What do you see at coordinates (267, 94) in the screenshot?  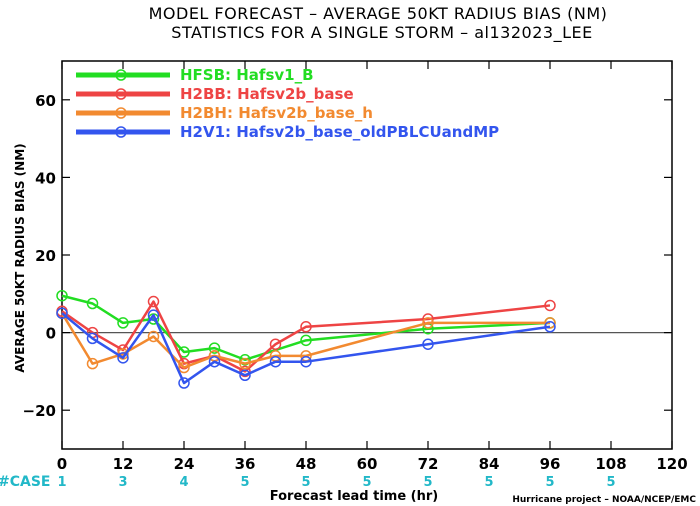 I see `legend-label: H2BB: Hafsv2b_base` at bounding box center [267, 94].